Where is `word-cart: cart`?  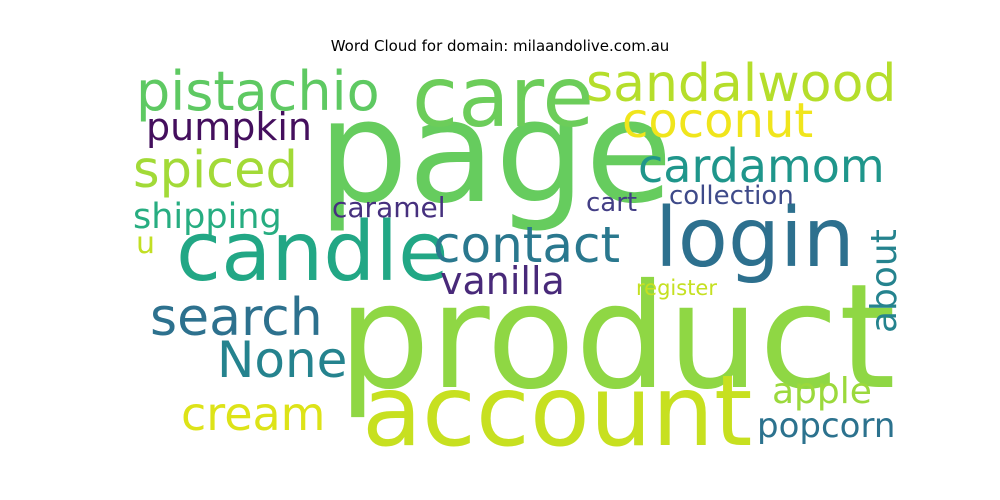
word-cart: cart is located at coordinates (612, 203).